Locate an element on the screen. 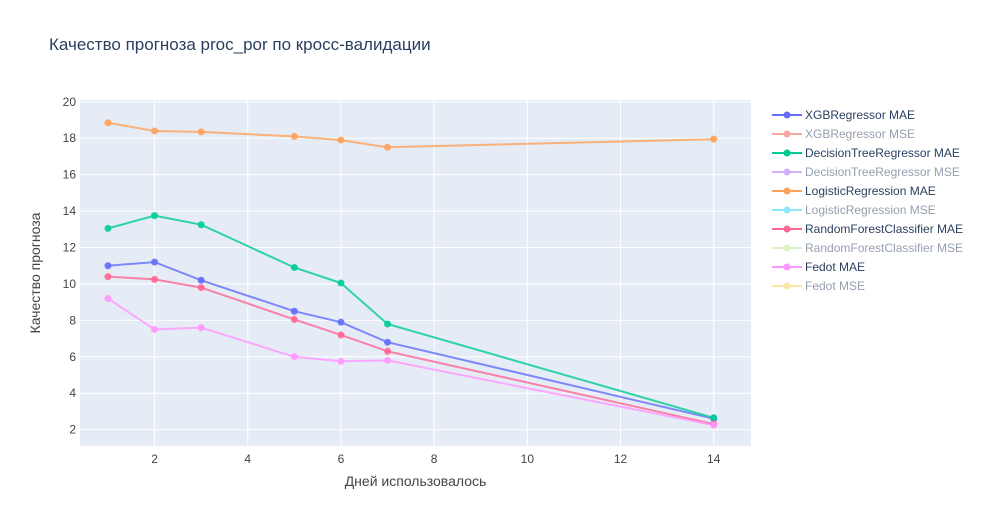 The height and width of the screenshot is (525, 983). series-logisticregression-mae is located at coordinates (411, 135).